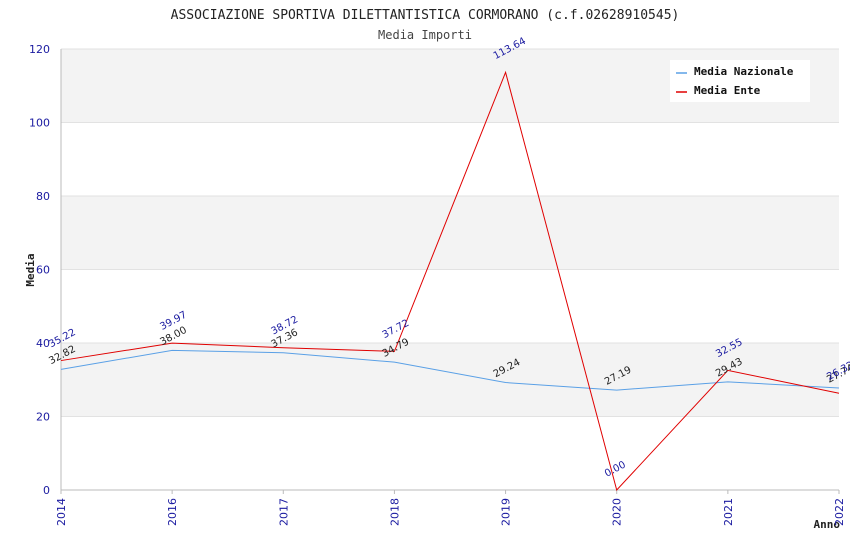 The width and height of the screenshot is (850, 550). Describe the element at coordinates (43, 196) in the screenshot. I see `y-tick-label: 80` at that location.